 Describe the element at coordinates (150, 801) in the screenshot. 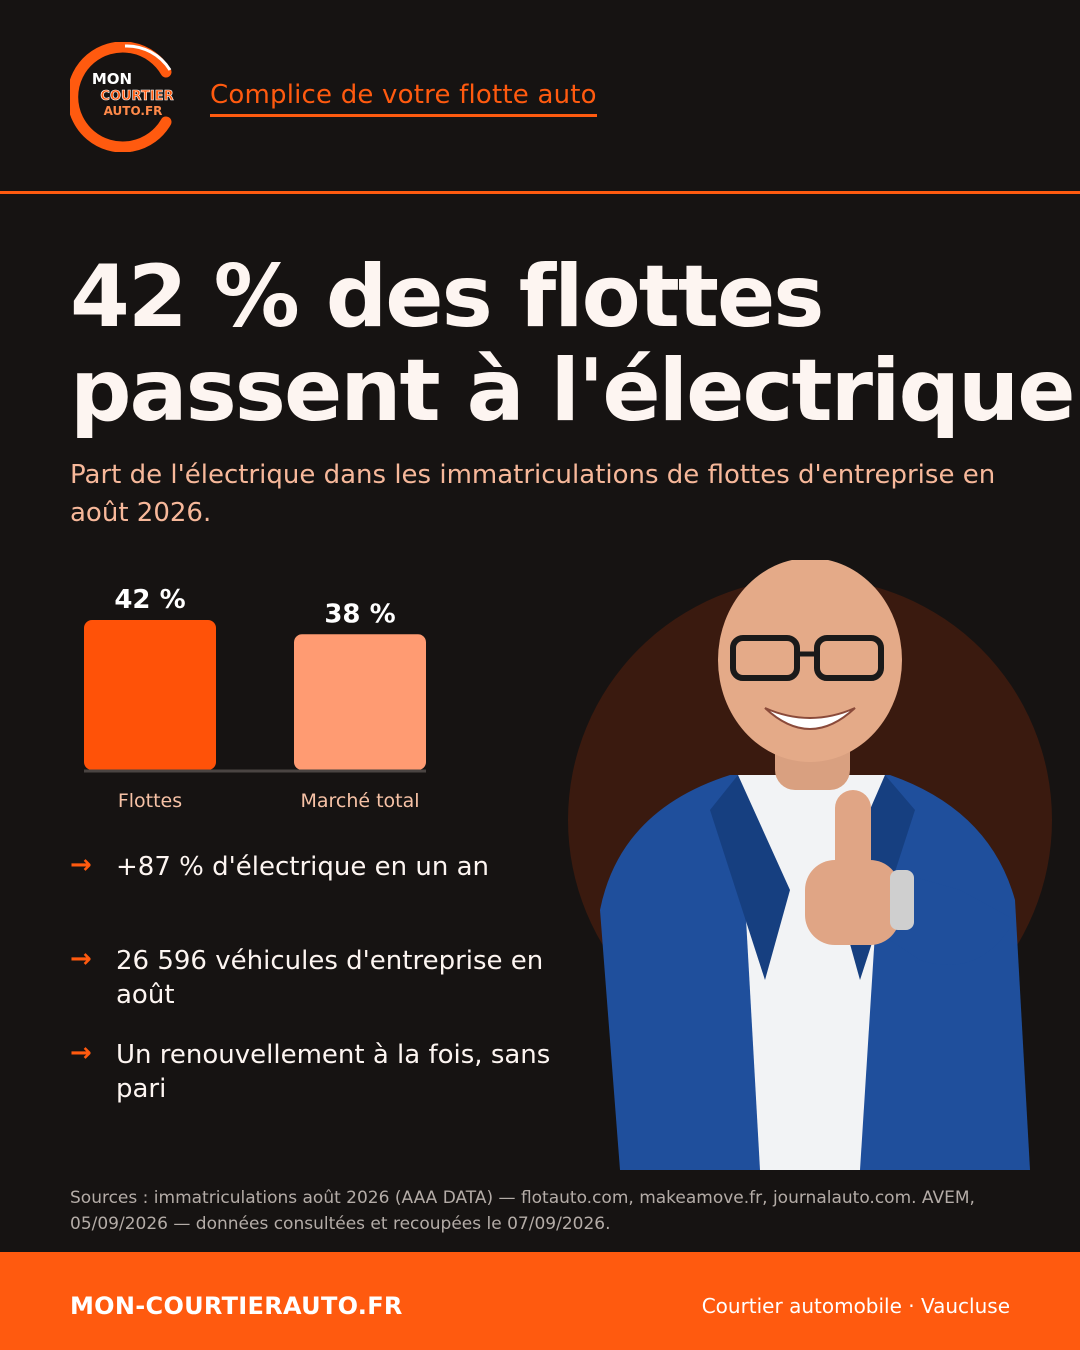

I see `bar-category-label: Flottes` at that location.